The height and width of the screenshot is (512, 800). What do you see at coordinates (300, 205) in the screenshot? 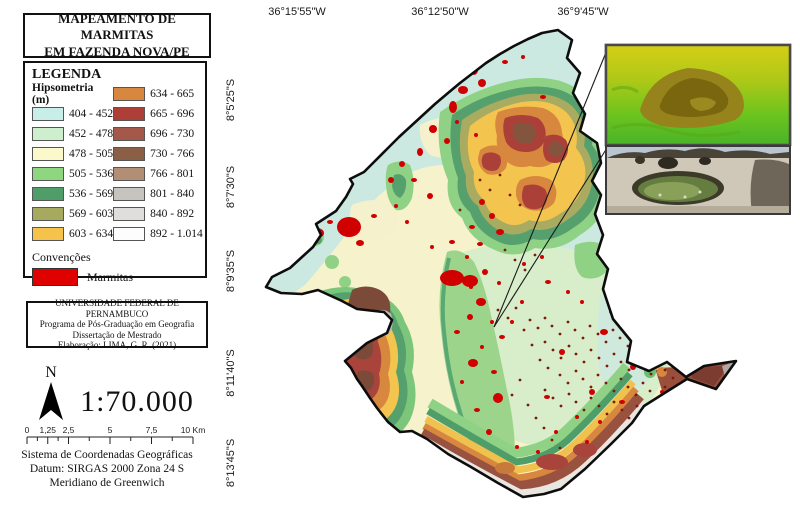
I see `hill-green-dot` at bounding box center [300, 205].